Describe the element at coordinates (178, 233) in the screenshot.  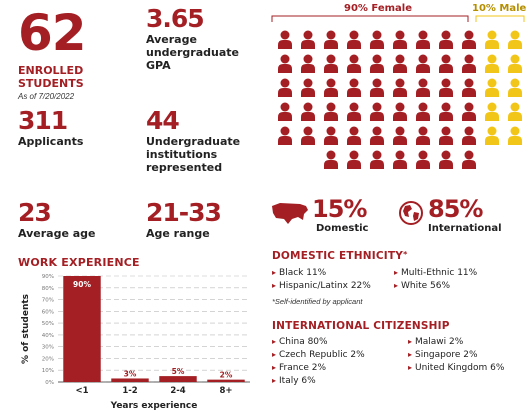
I see `age-range-label: Age range` at that location.